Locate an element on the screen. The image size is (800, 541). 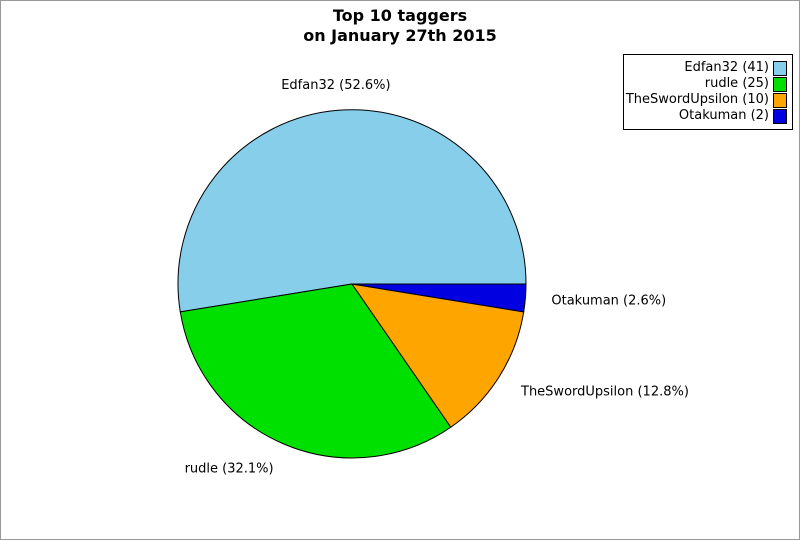
slice-label-edfan32: Edfan32 (52.6%) is located at coordinates (335, 85).